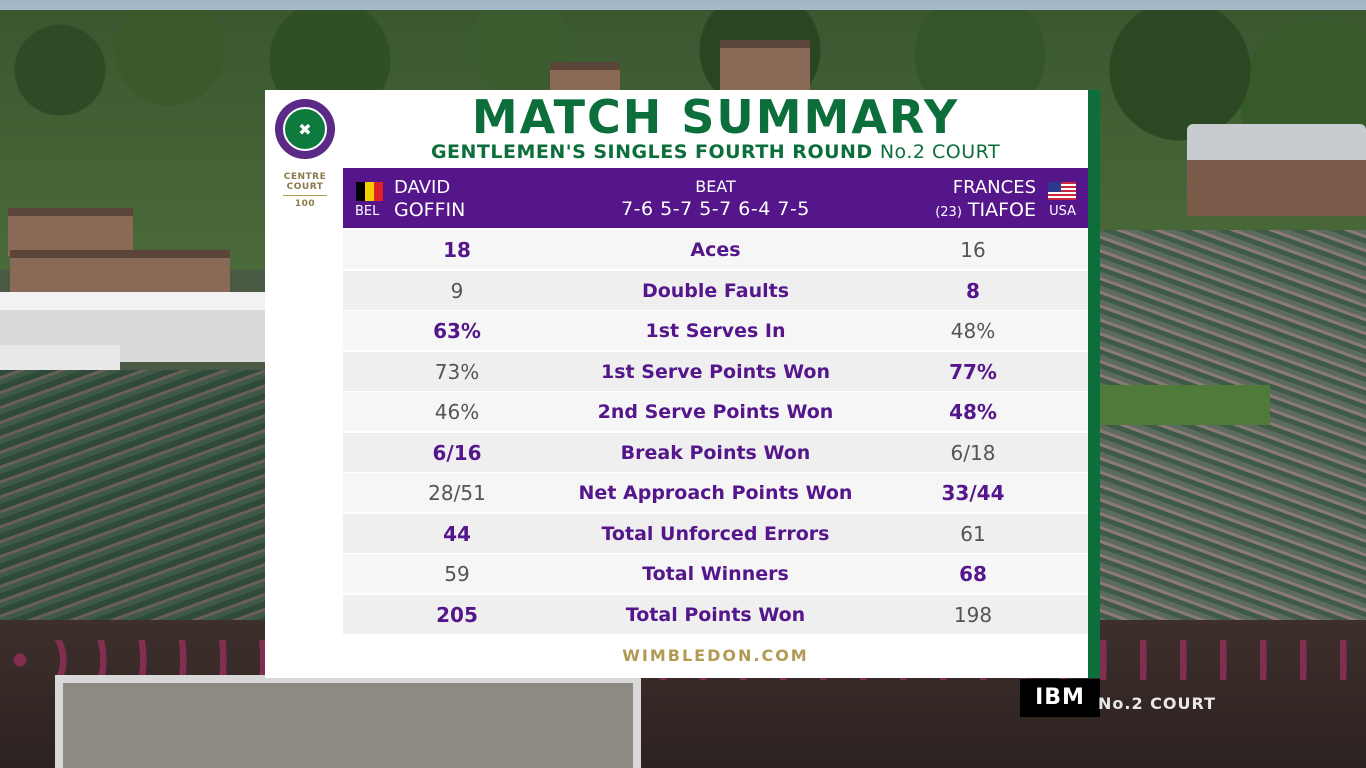  I want to click on player1-stat-value: 9, so click(457, 290).